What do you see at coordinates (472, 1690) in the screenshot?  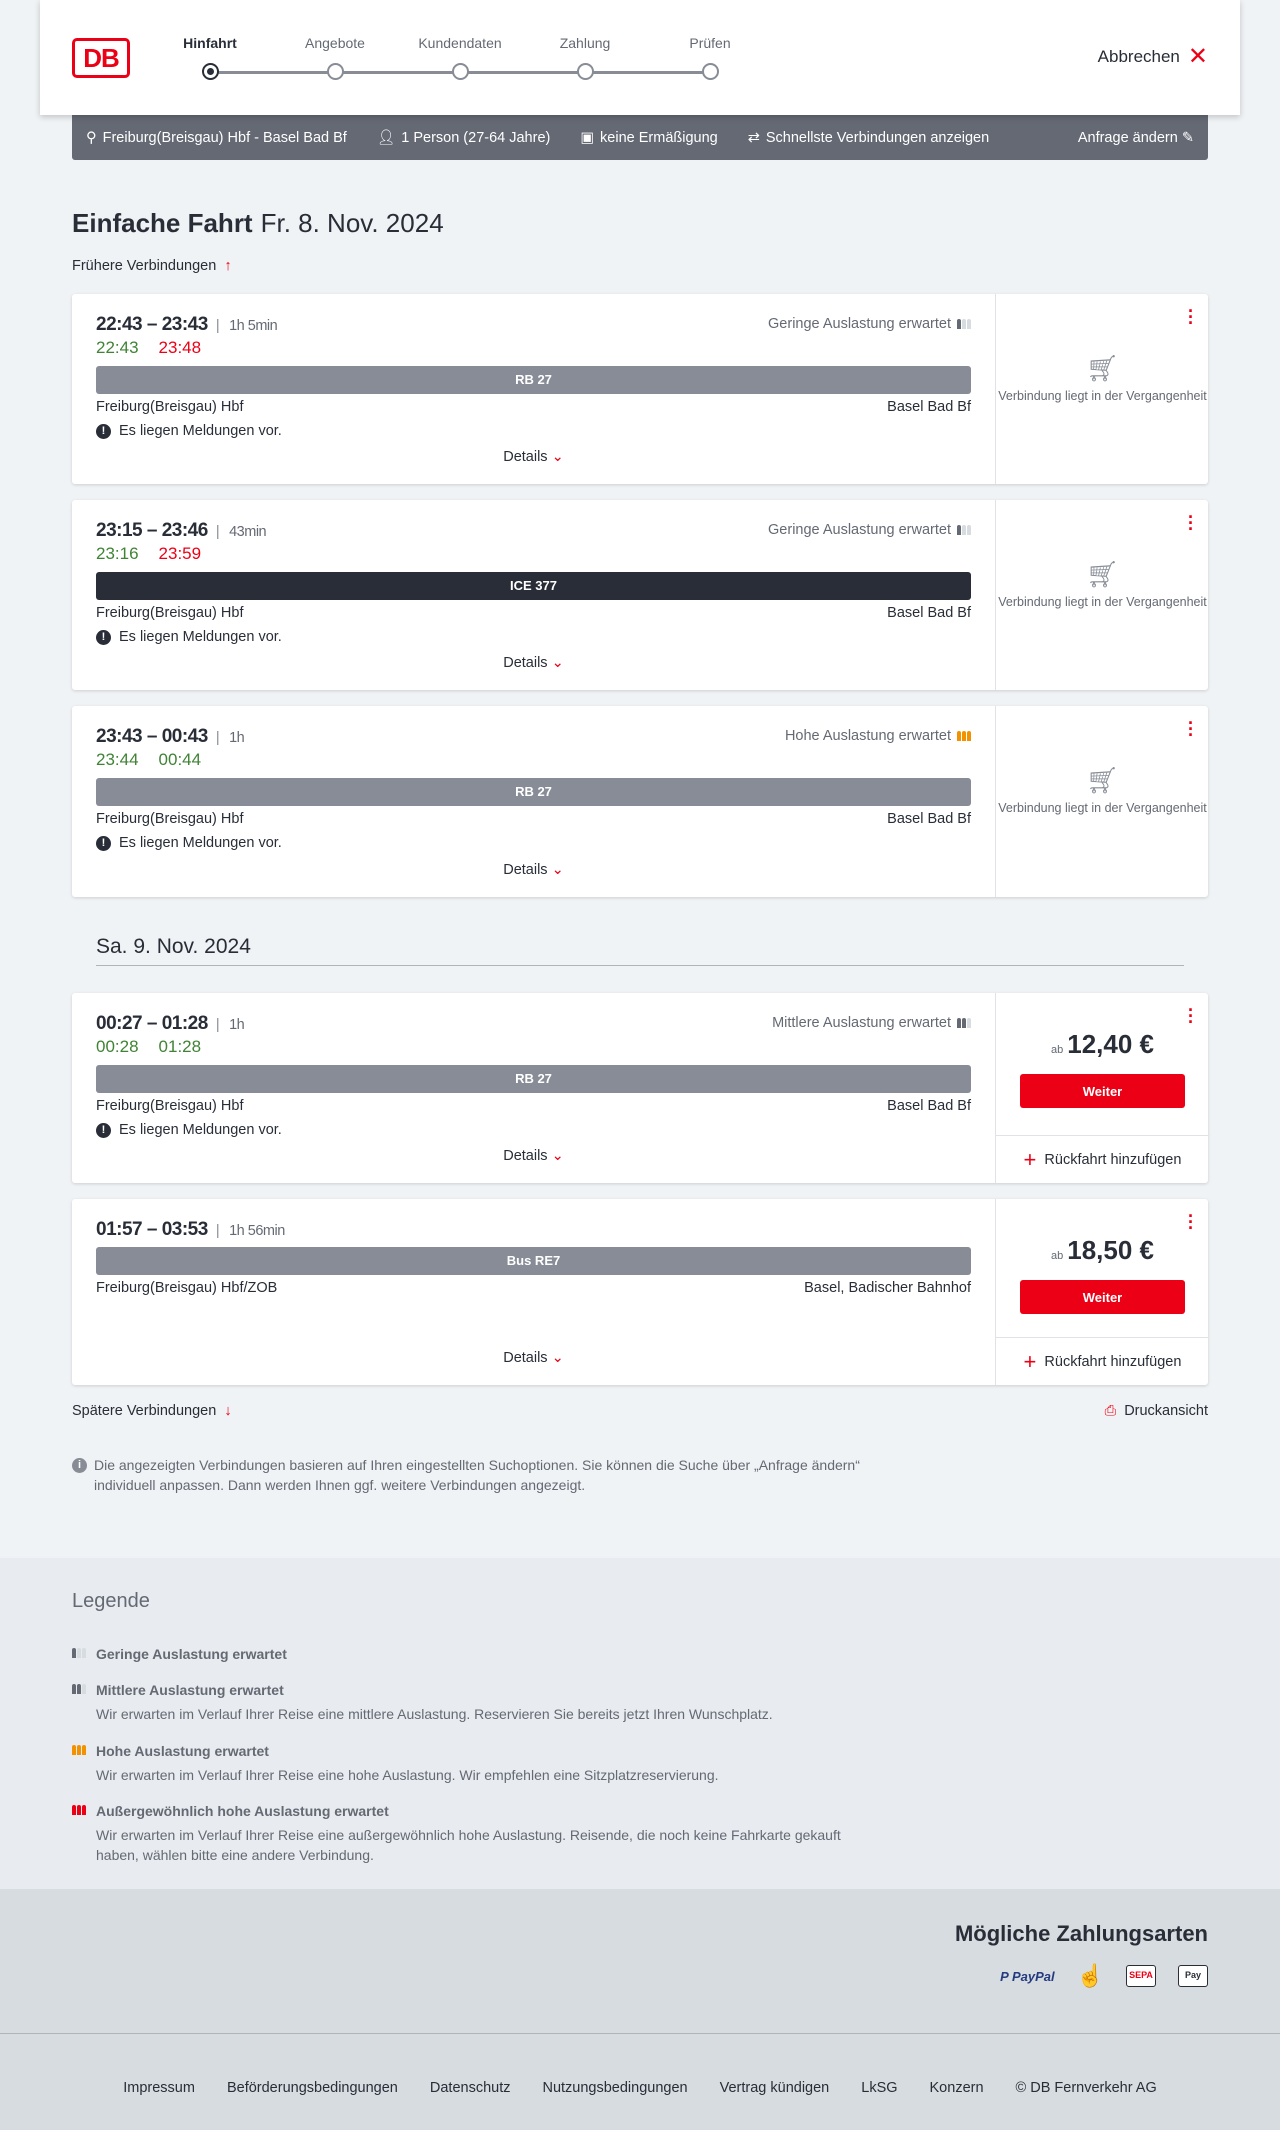 I see `legend-item-title: Mittlere Auslastung erwartet` at bounding box center [472, 1690].